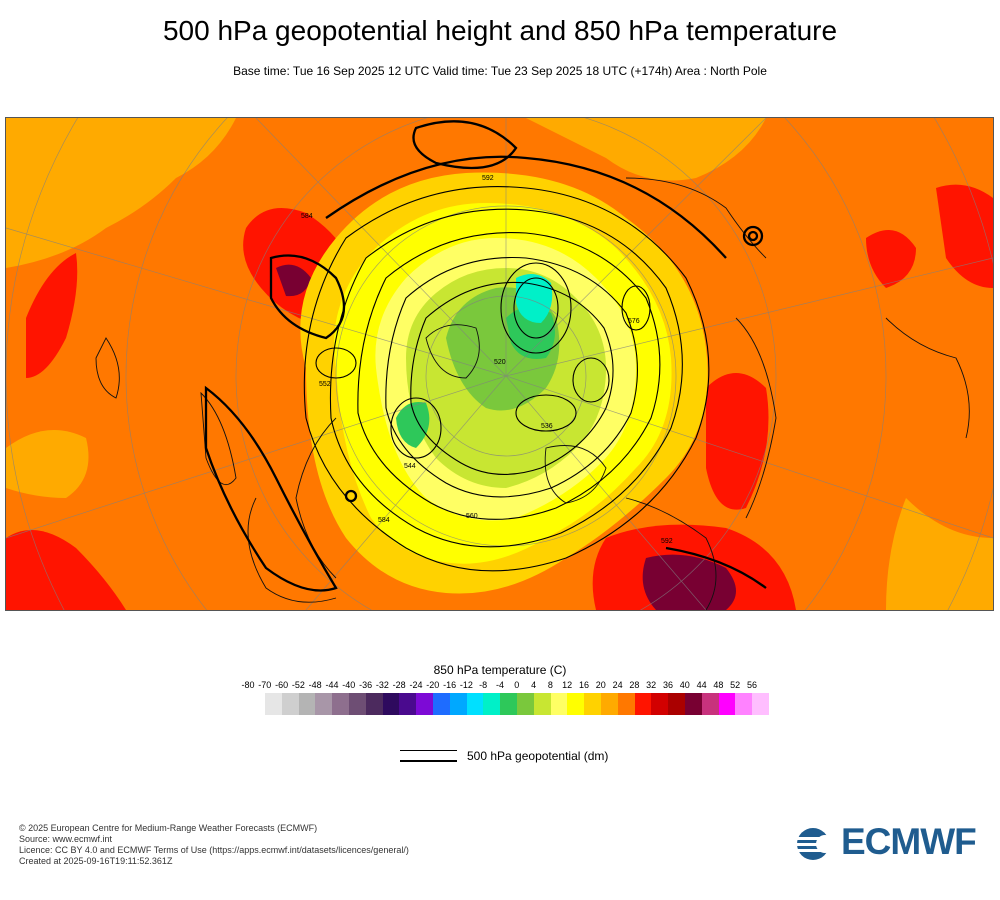 The height and width of the screenshot is (900, 1000). Describe the element at coordinates (450, 685) in the screenshot. I see `legend-tick-label: -16` at that location.